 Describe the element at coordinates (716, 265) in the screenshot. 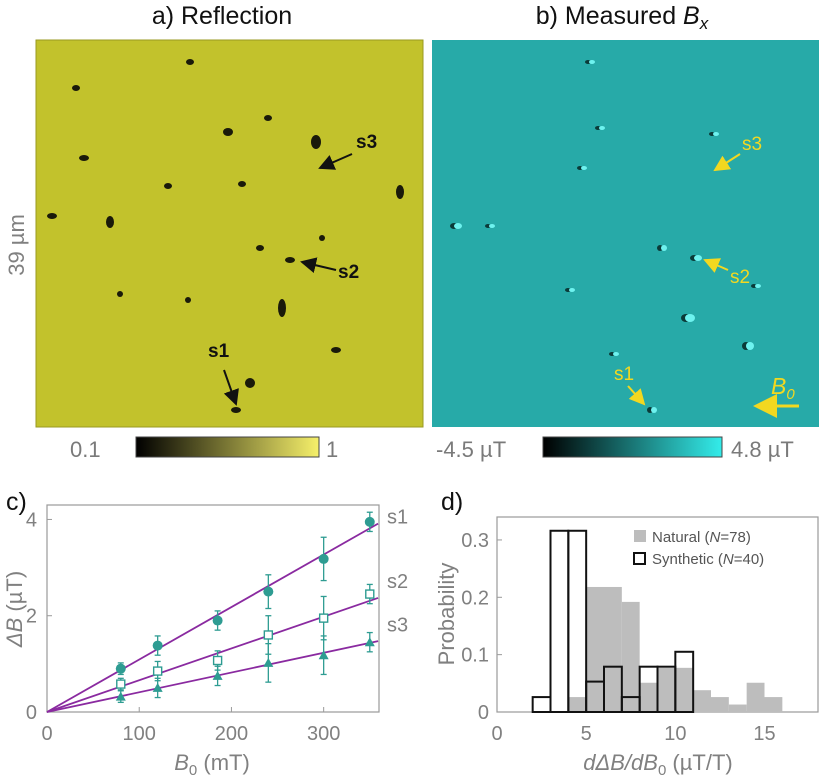

I see `arrow-b-s2` at that location.